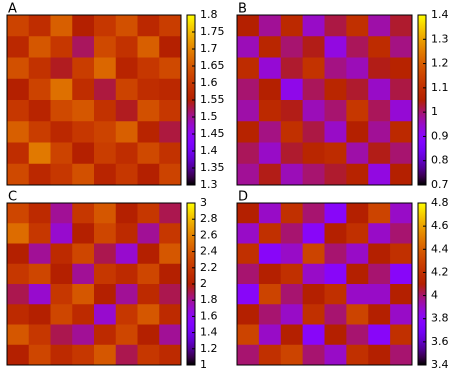  Describe the element at coordinates (209, 184) in the screenshot. I see `colorbar-tick-label: 1.3` at that location.